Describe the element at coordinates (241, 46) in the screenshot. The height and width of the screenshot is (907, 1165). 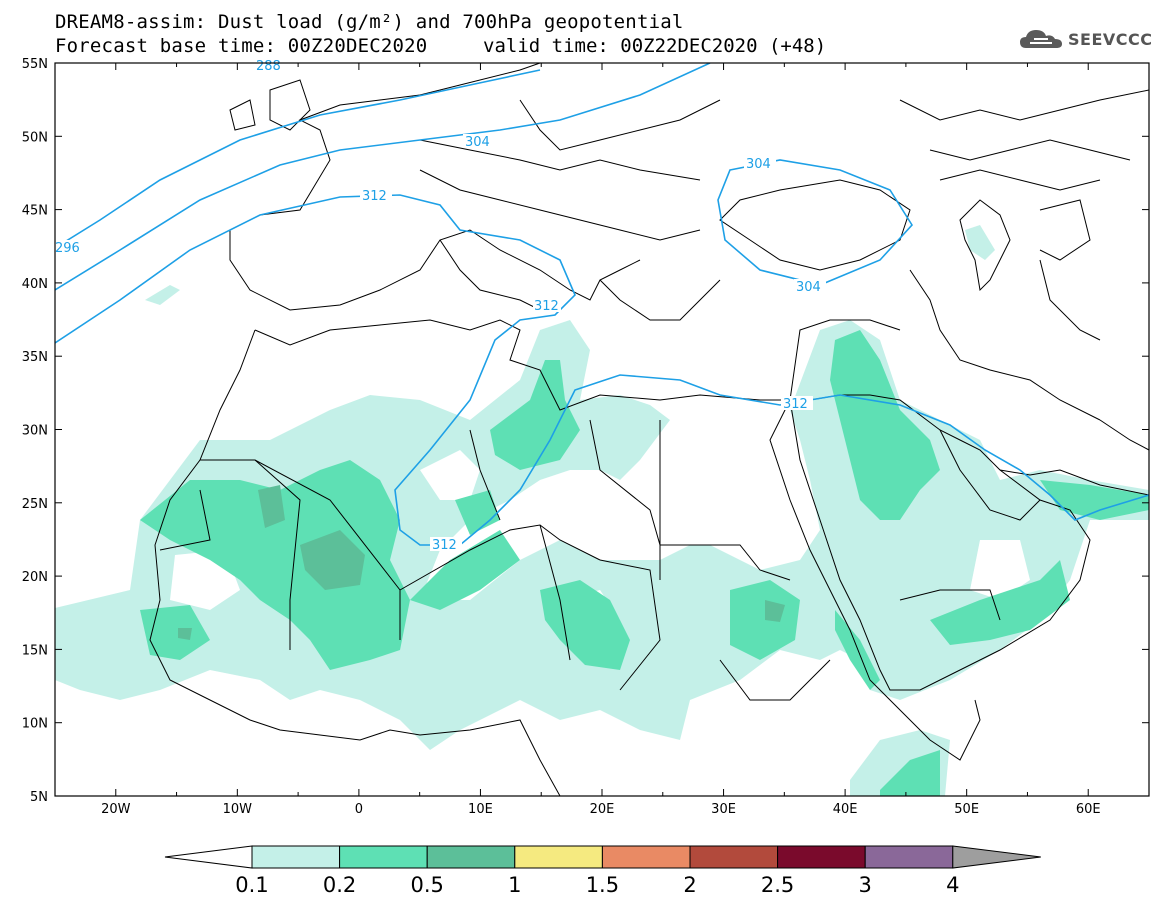
I see `forecast-base-time: Forecast base time: 00Z20DEC2020` at that location.